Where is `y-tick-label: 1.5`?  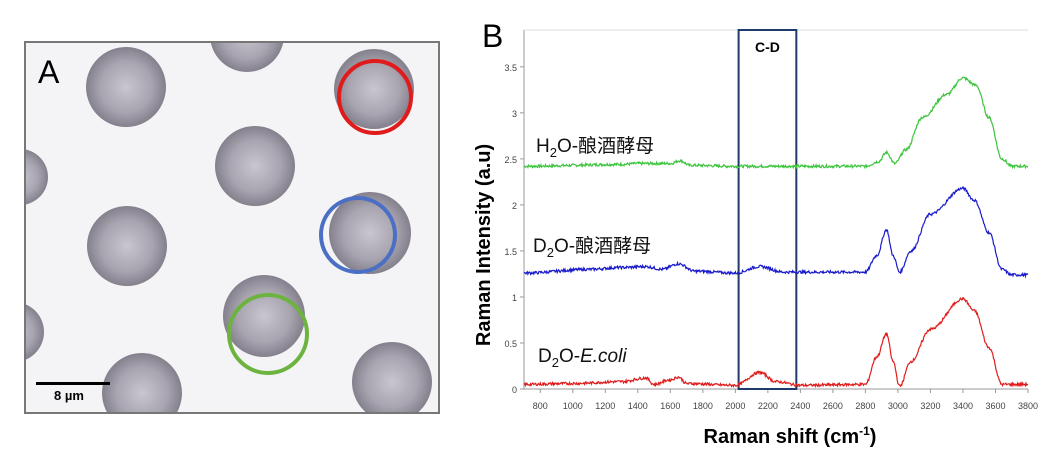
y-tick-label: 1.5 is located at coordinates (510, 252).